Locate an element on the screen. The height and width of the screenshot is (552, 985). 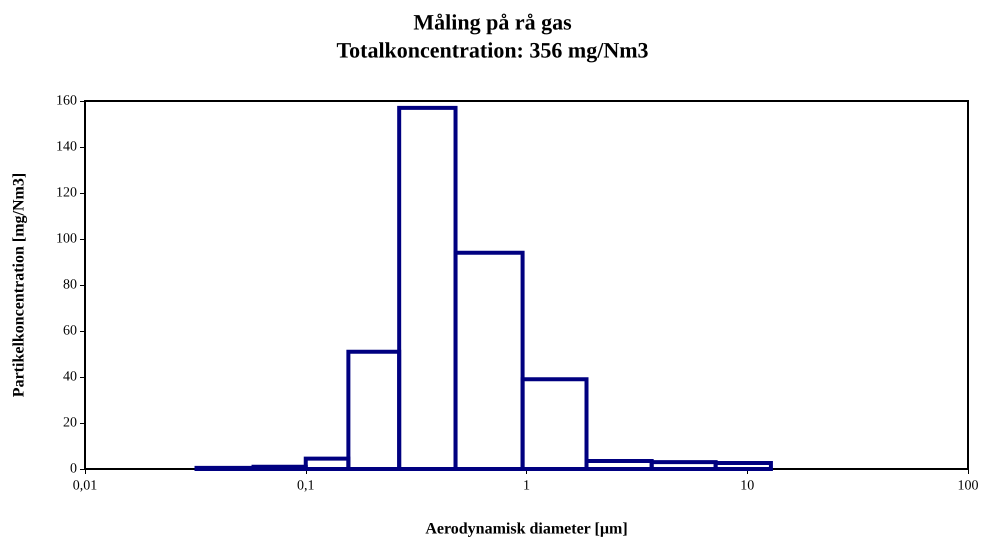
y-axis-title: Partikelkoncentration [mg/Nm3] is located at coordinates (19, 285).